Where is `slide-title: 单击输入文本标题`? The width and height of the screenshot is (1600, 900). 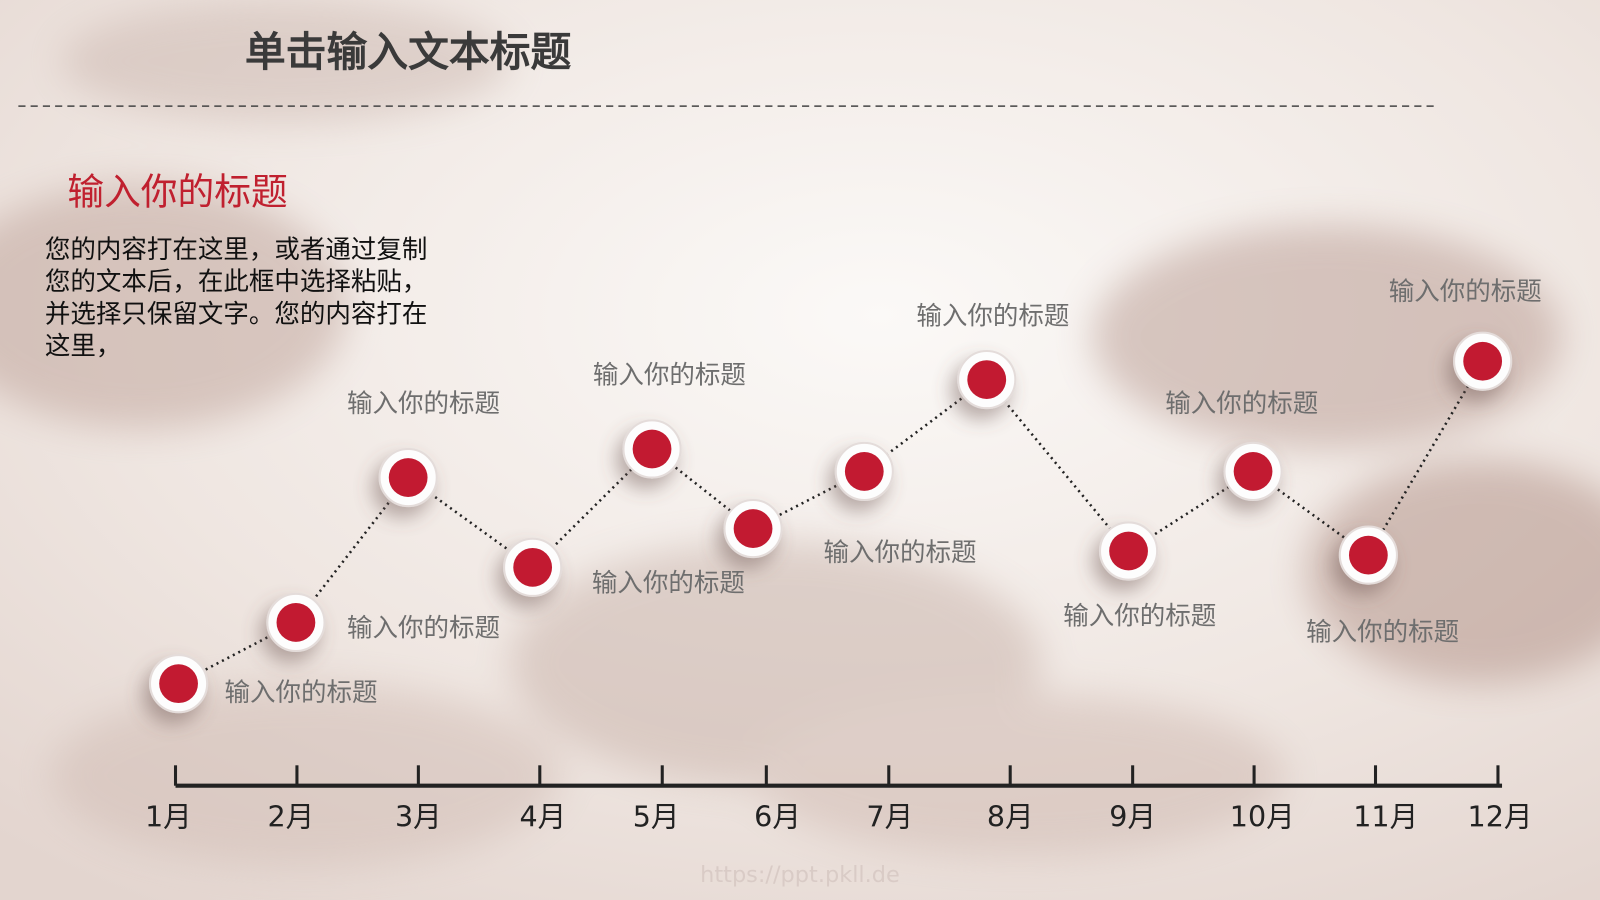 slide-title: 单击输入文本标题 is located at coordinates (408, 52).